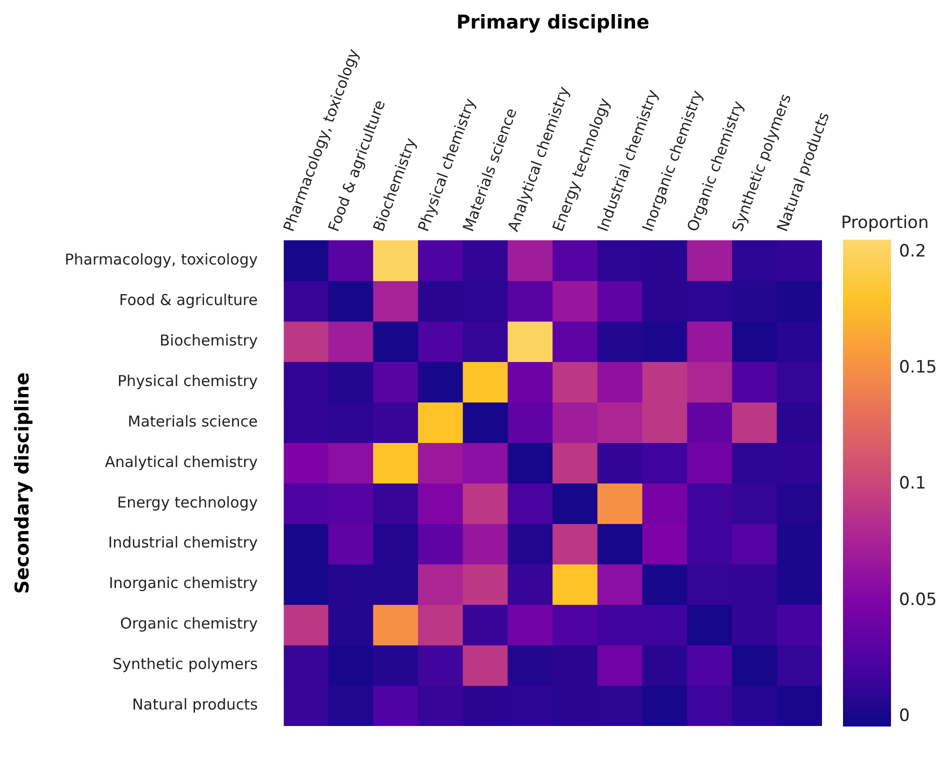 The width and height of the screenshot is (945, 761). What do you see at coordinates (912, 484) in the screenshot?
I see `color-bar-label: 0.1` at bounding box center [912, 484].